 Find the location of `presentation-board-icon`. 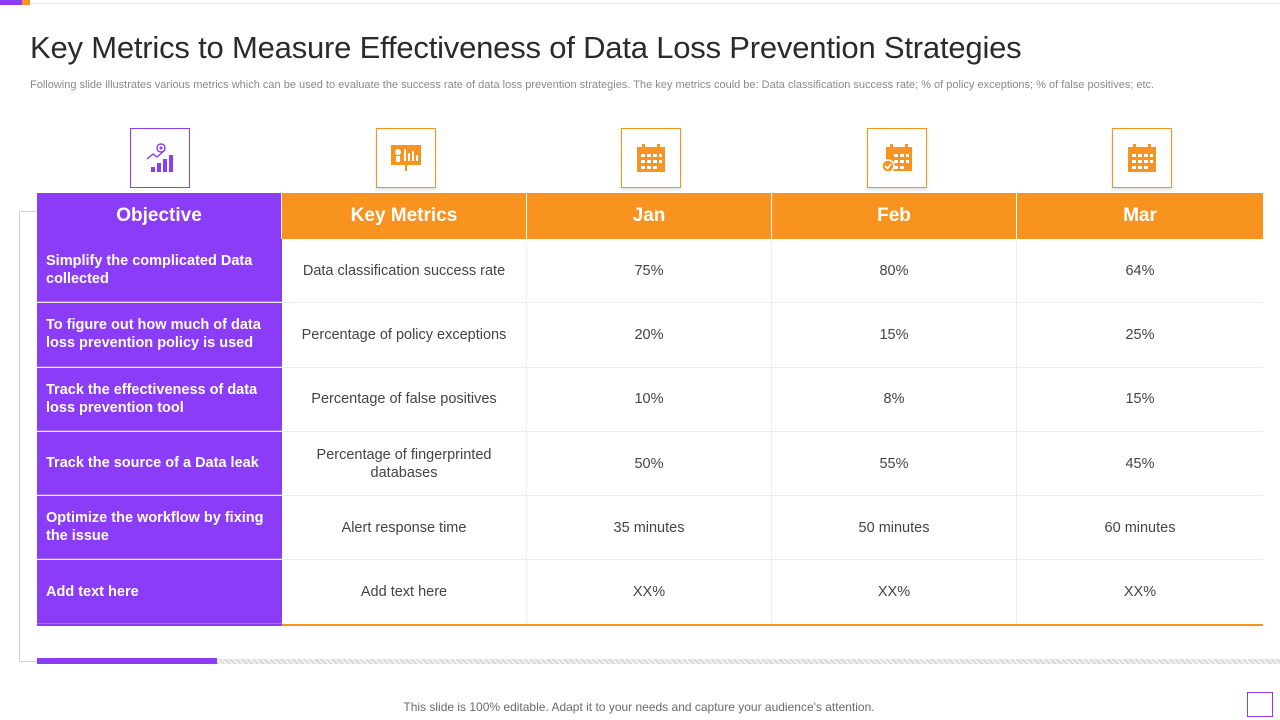

presentation-board-icon is located at coordinates (406, 158).